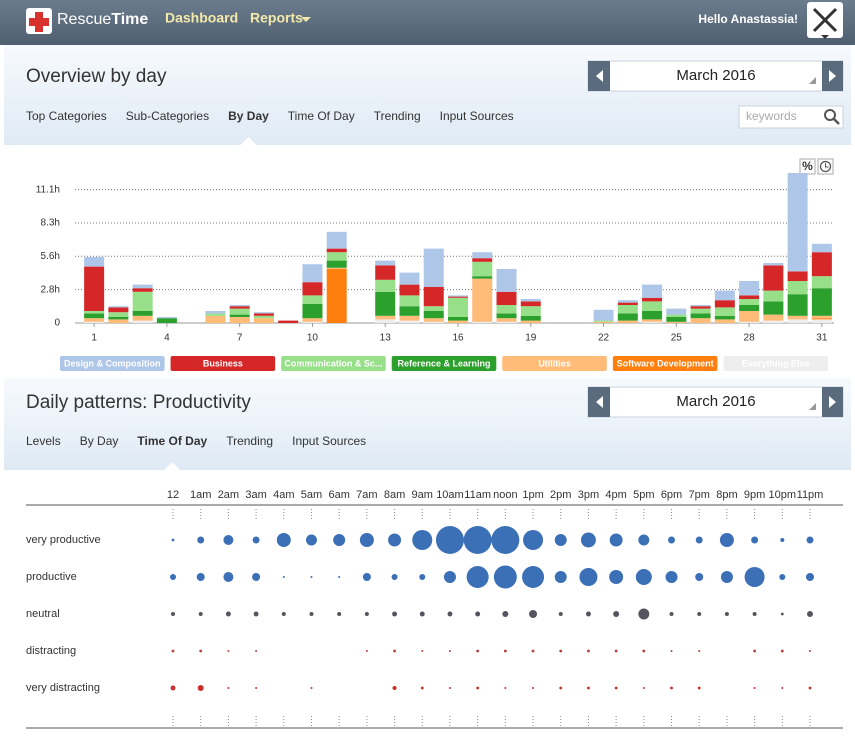 The image size is (855, 748). Describe the element at coordinates (699, 495) in the screenshot. I see `hour-label: 7pm` at that location.